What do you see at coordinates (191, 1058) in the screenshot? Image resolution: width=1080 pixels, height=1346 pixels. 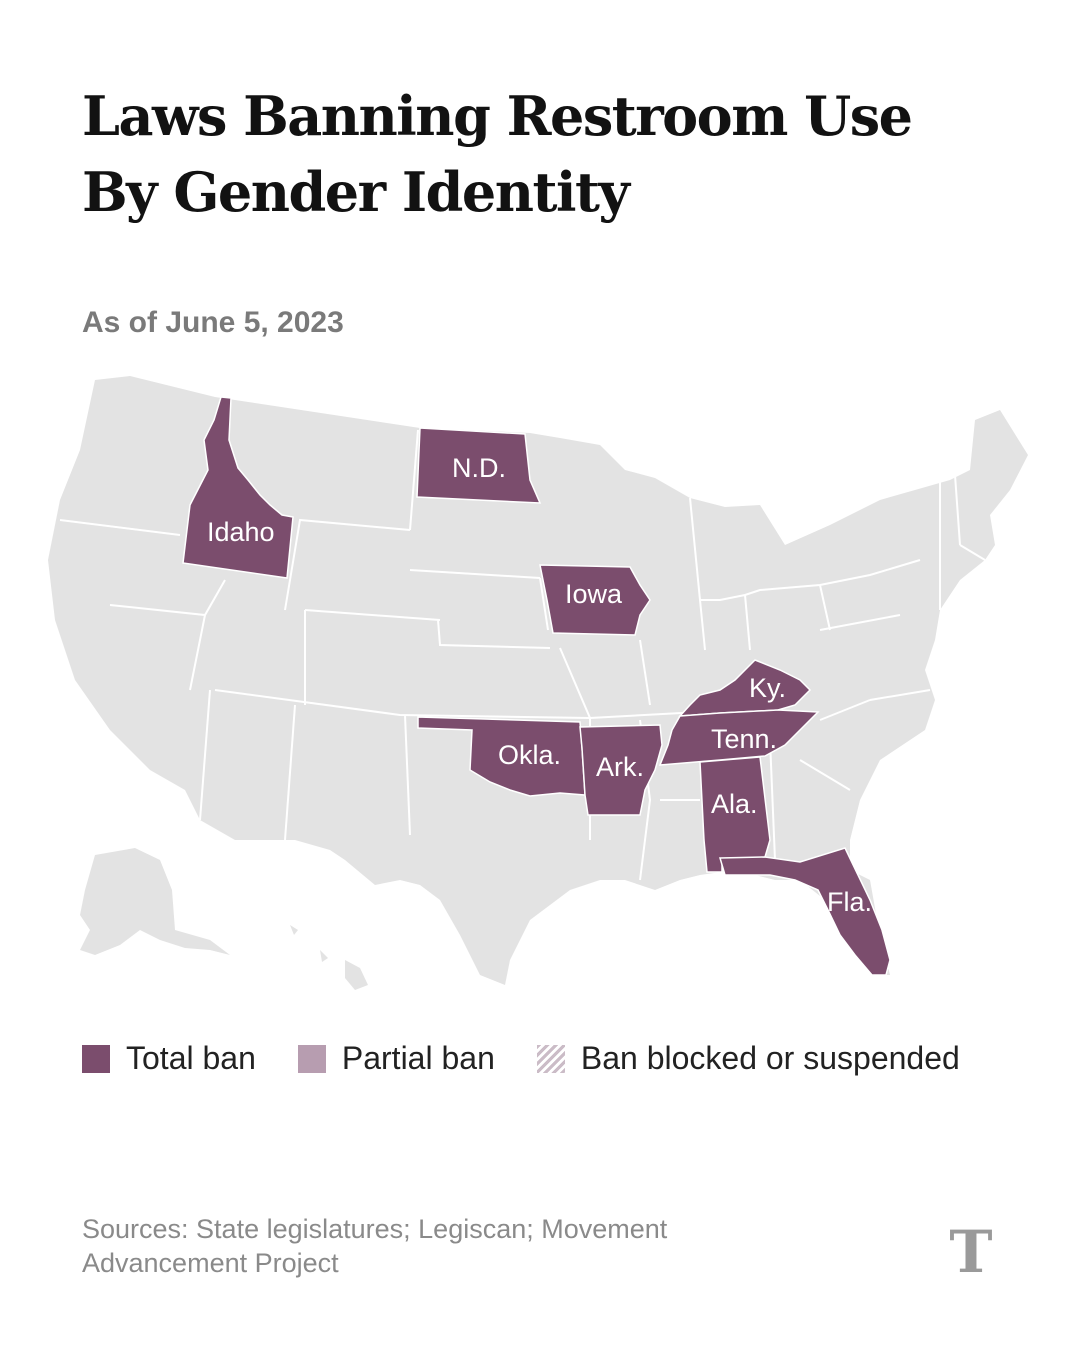 I see `legend-total-ban-label: Total ban` at bounding box center [191, 1058].